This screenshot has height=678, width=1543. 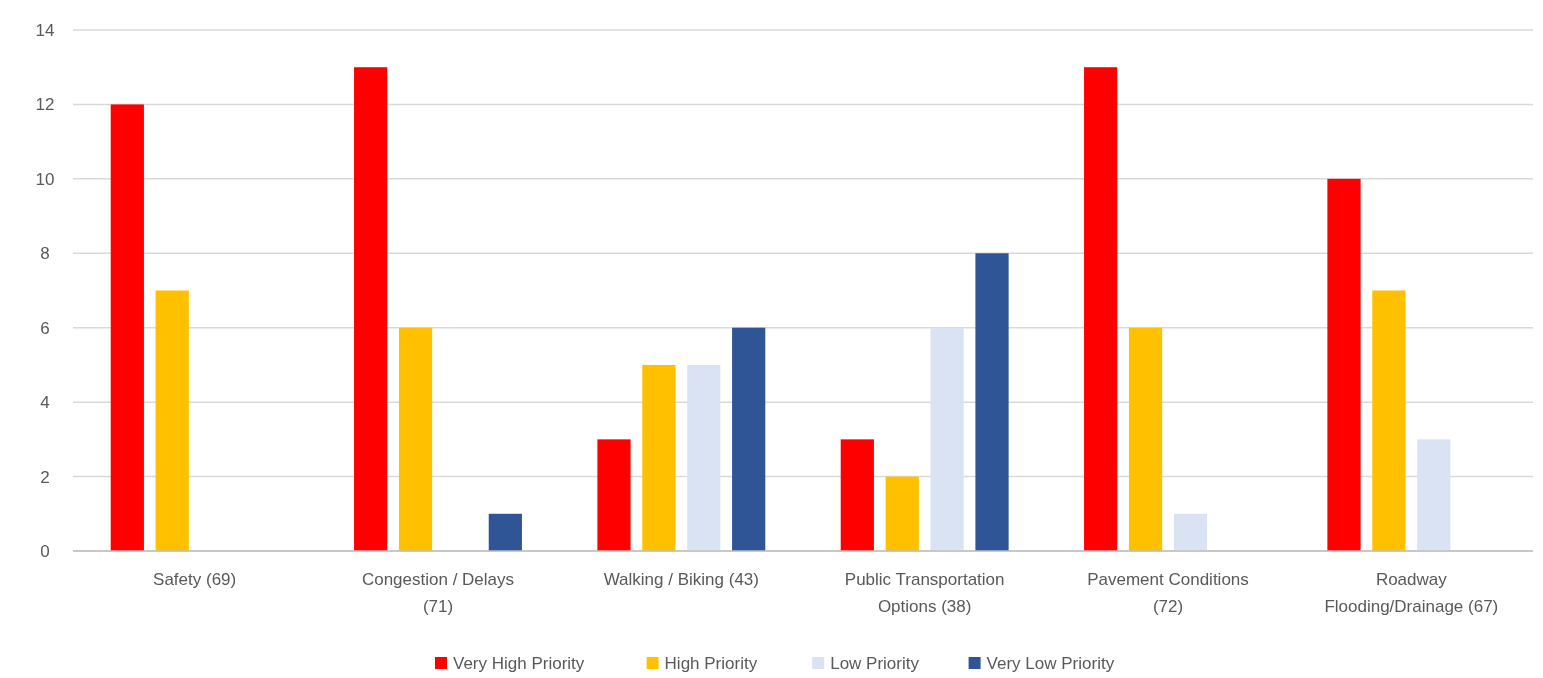 I want to click on legend-label: Very Low Priority, so click(x=1050, y=663).